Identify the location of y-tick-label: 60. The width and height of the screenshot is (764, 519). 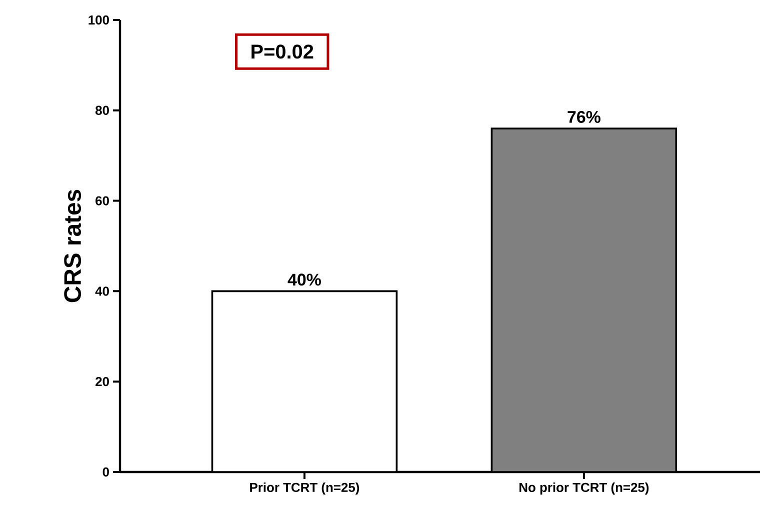
(102, 201).